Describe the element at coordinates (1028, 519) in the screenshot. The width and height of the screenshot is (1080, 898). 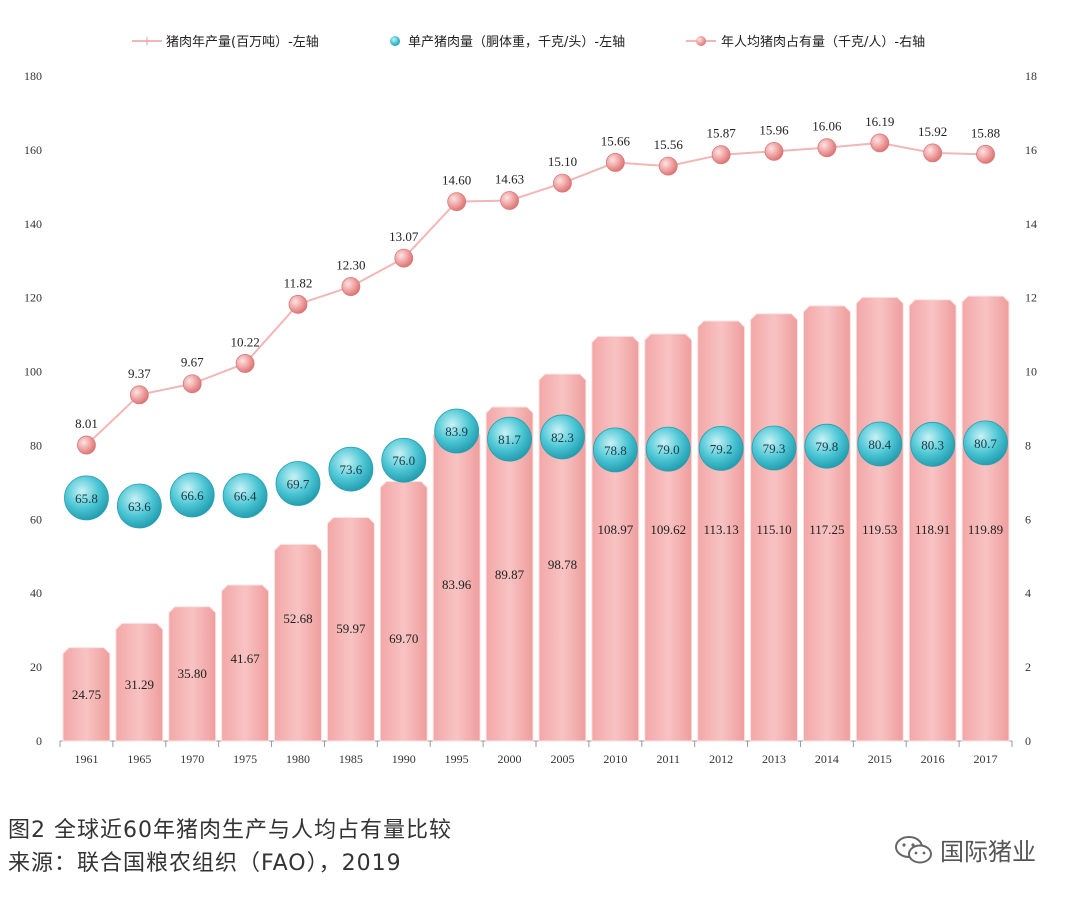
I see `y-right-tick-label: 6` at that location.